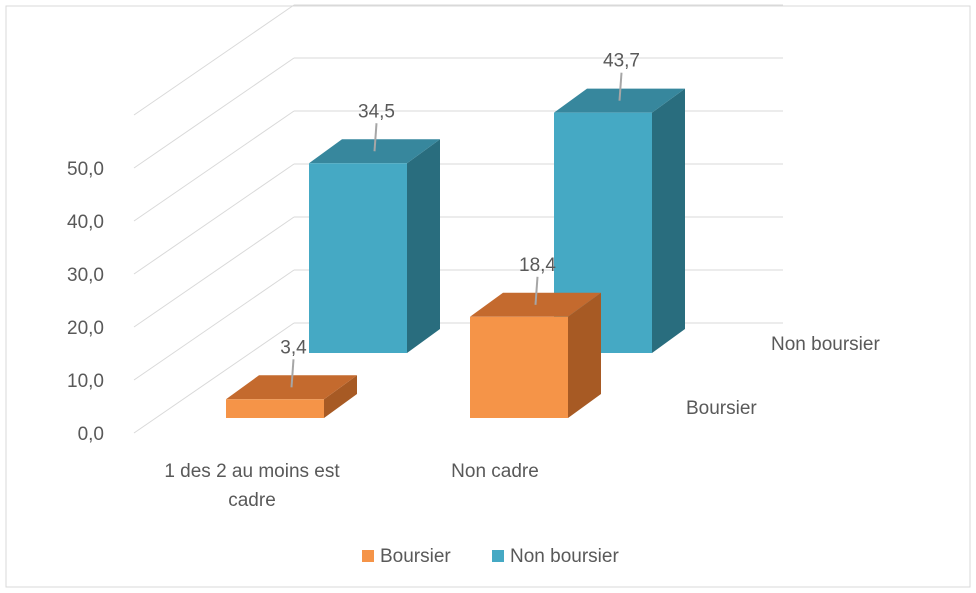  Describe the element at coordinates (423, 246) in the screenshot. I see `bar-side-series1-cat0` at that location.